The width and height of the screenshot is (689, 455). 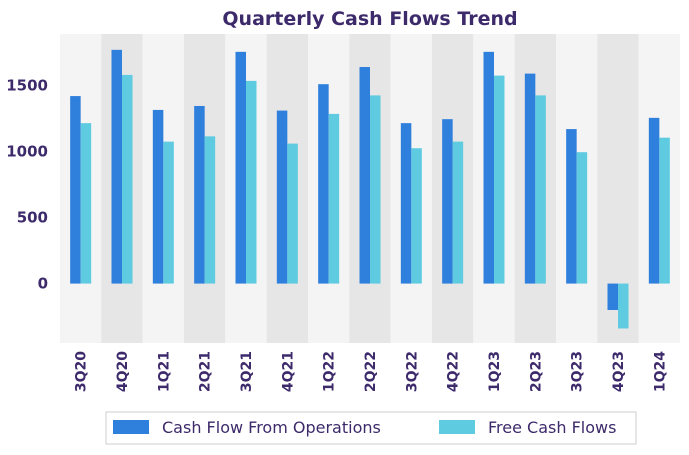 What do you see at coordinates (578, 371) in the screenshot?
I see `x-tick-label: 3Q23` at bounding box center [578, 371].